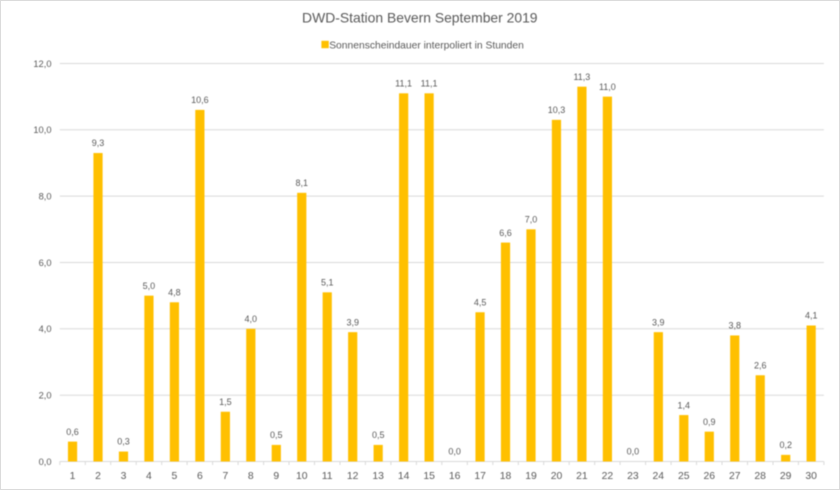 This screenshot has width=840, height=496. What do you see at coordinates (684, 476) in the screenshot?
I see `svg-text: 25` at bounding box center [684, 476].